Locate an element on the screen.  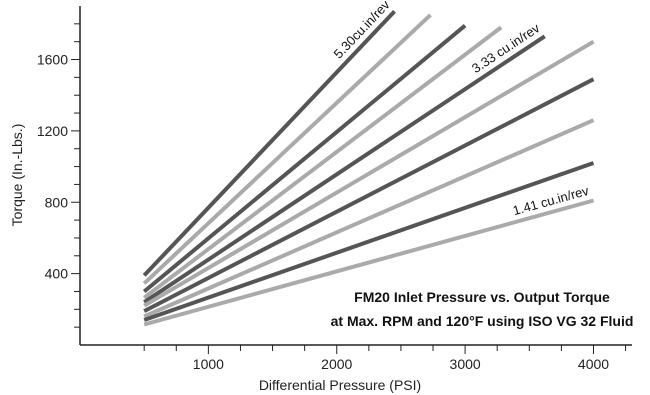
series-label-1: 5.30cu.in/rev is located at coordinates (362, 30).